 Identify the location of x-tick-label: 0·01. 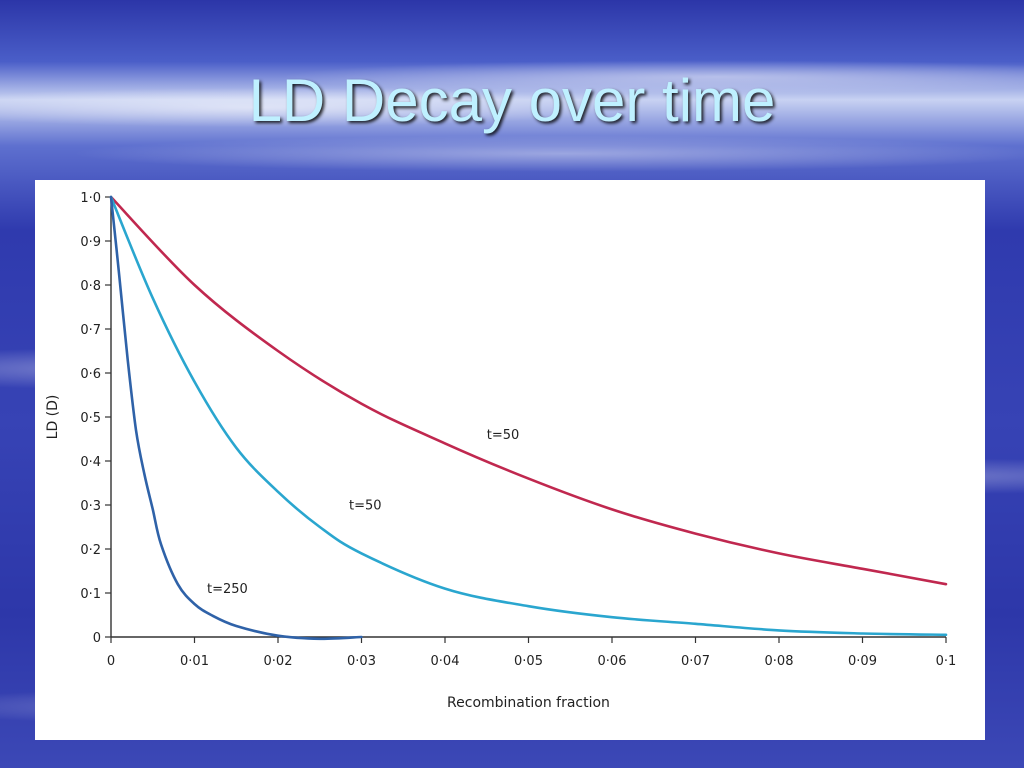
(194, 661).